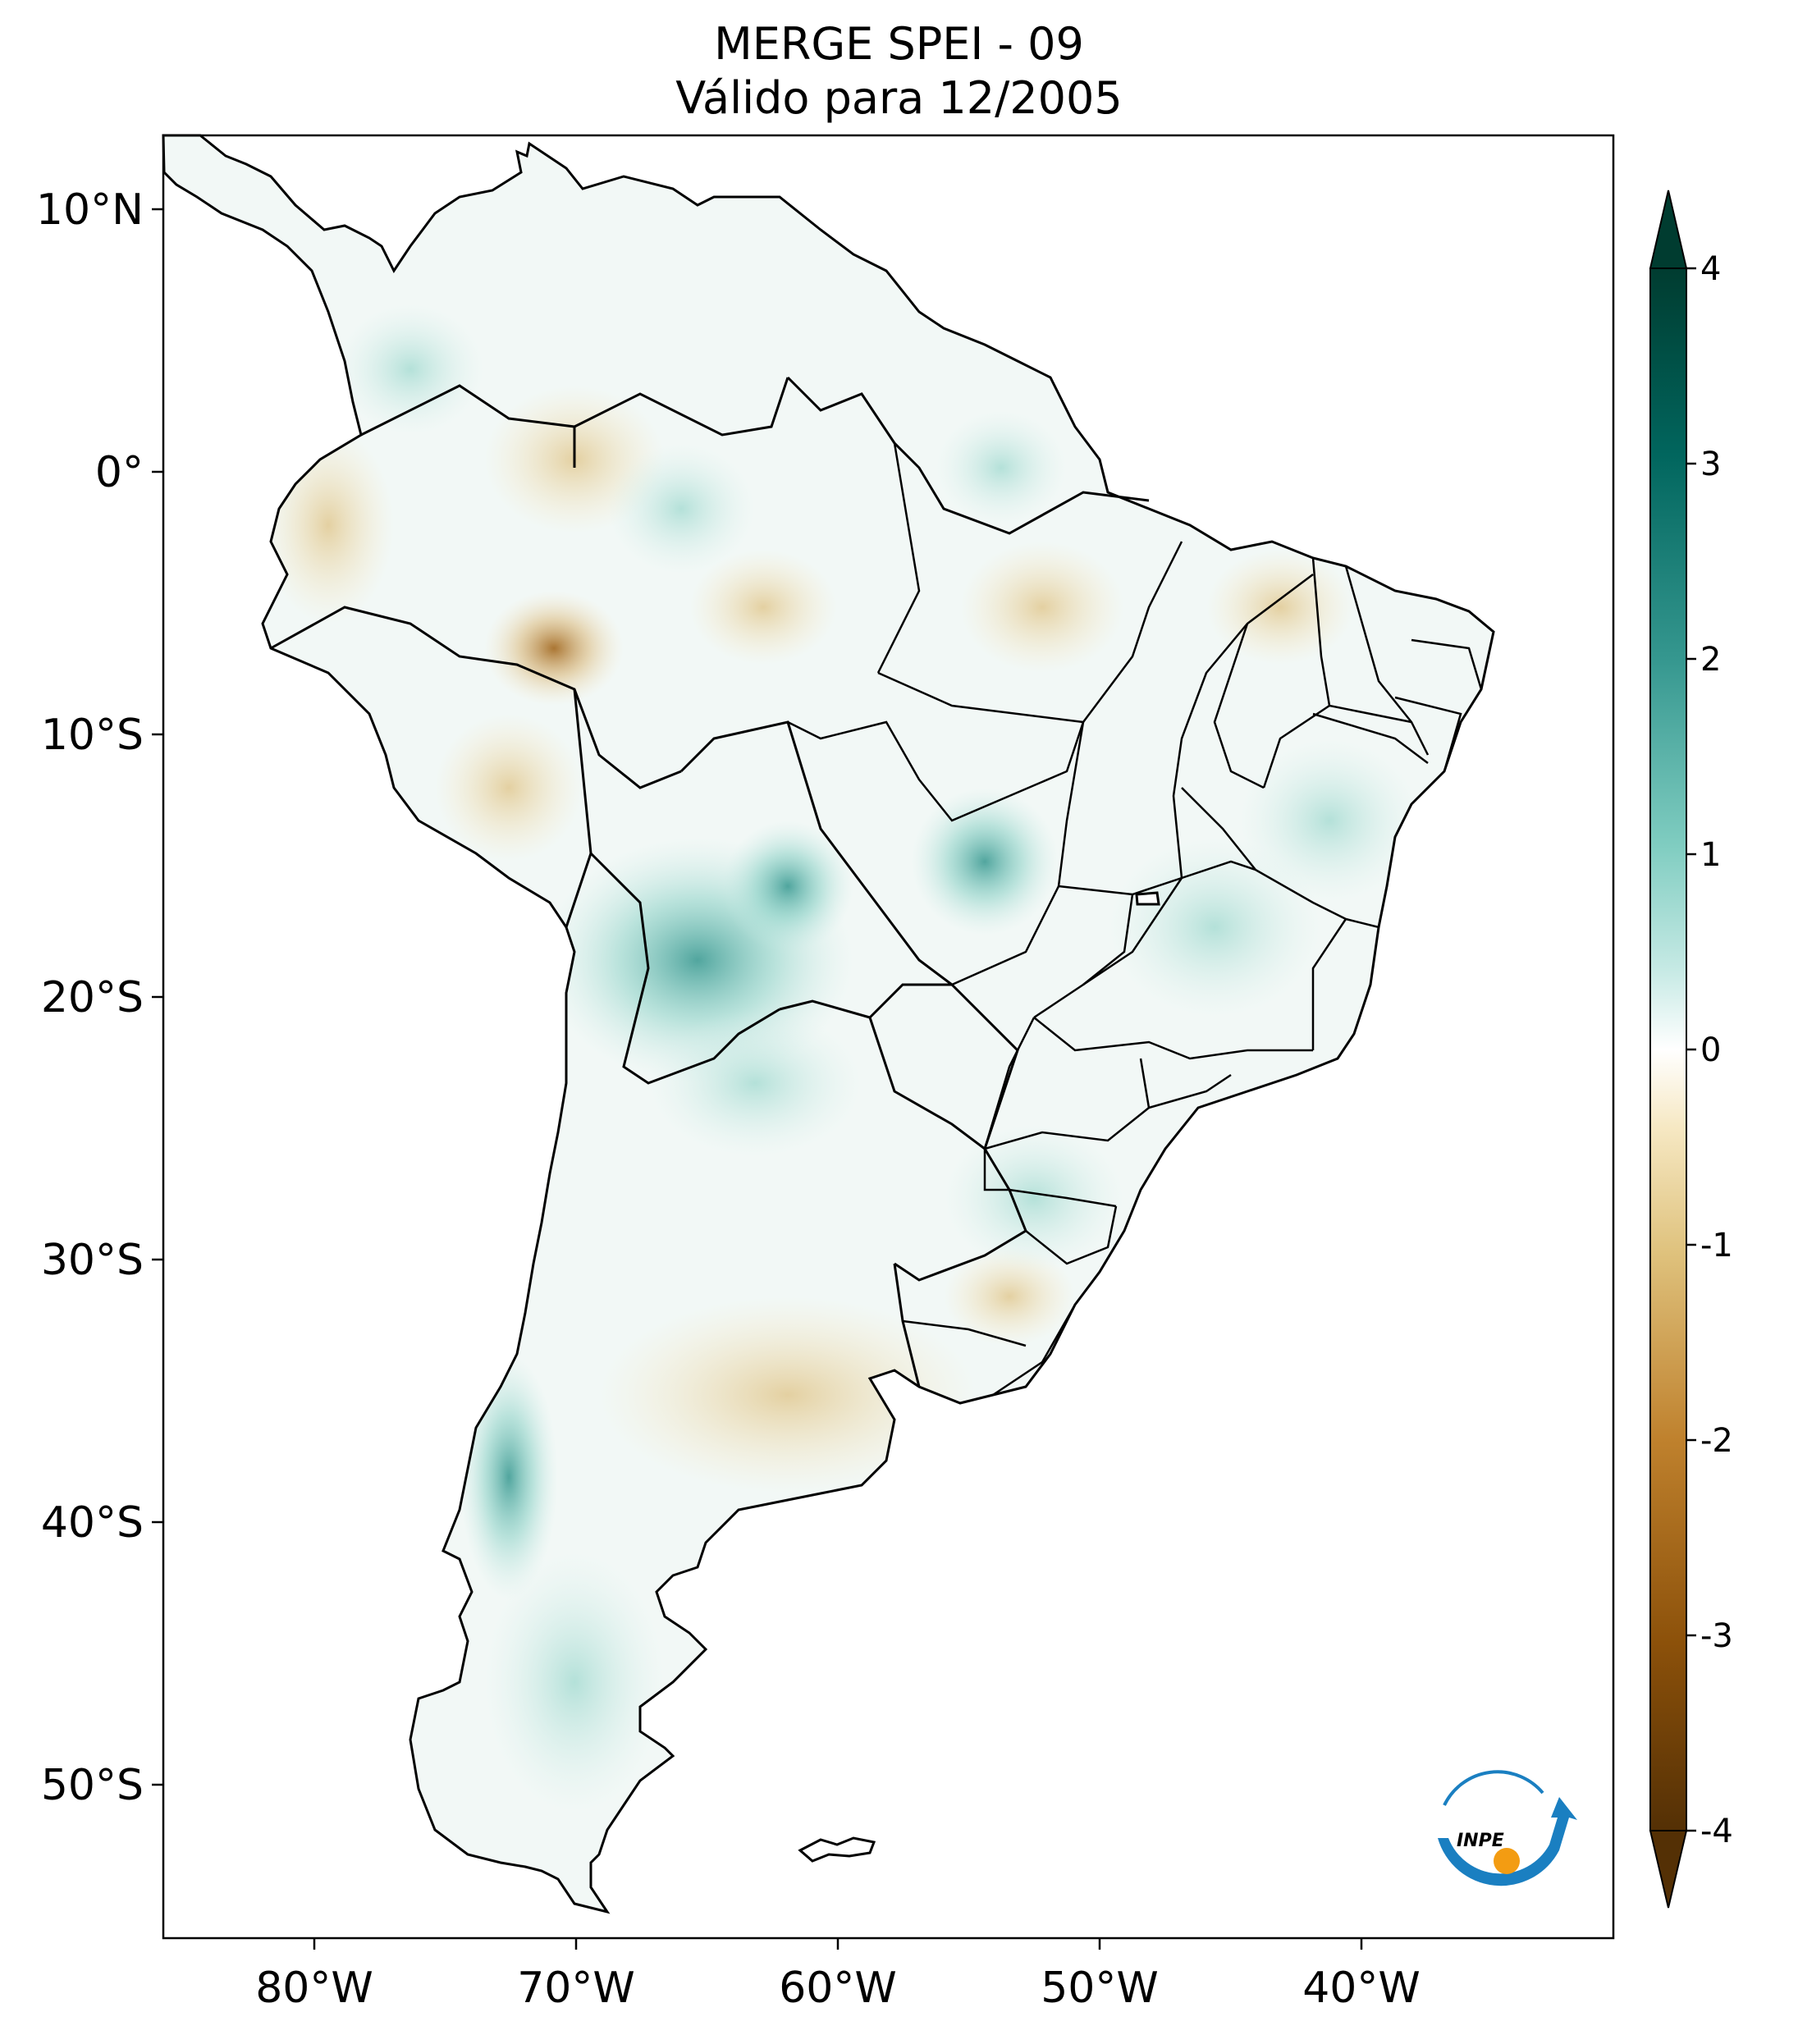  Describe the element at coordinates (92, 1785) in the screenshot. I see `lat-tick-50s: 50°S` at that location.